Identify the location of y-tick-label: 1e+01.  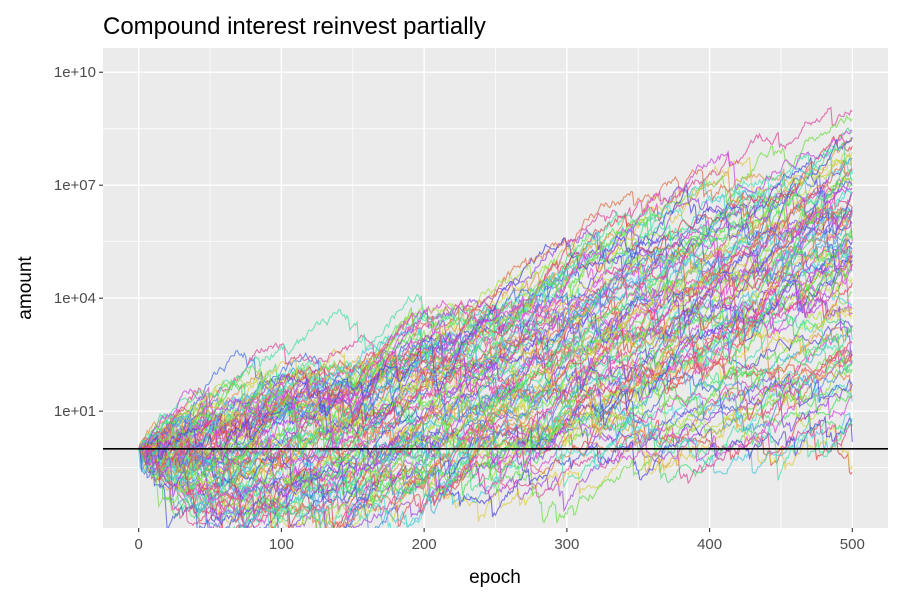
(75, 411).